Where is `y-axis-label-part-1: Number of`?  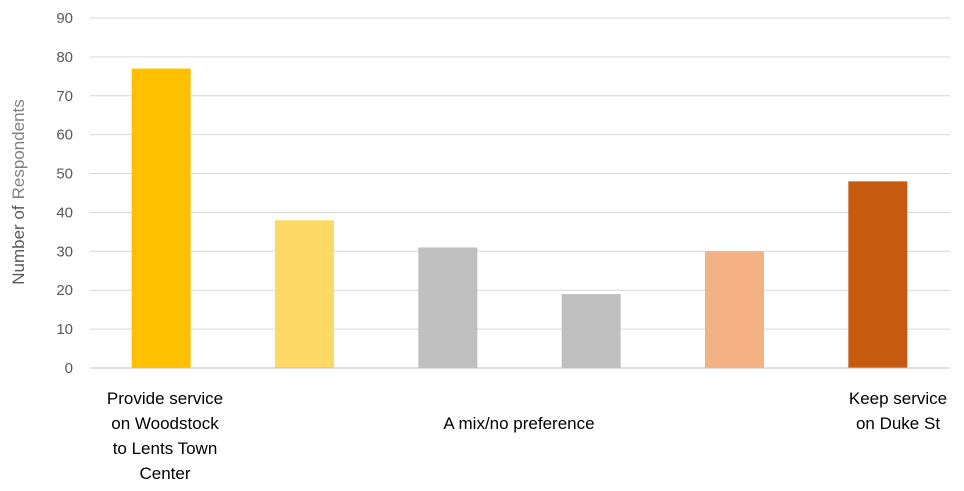
y-axis-label-part-1: Number of is located at coordinates (18, 245).